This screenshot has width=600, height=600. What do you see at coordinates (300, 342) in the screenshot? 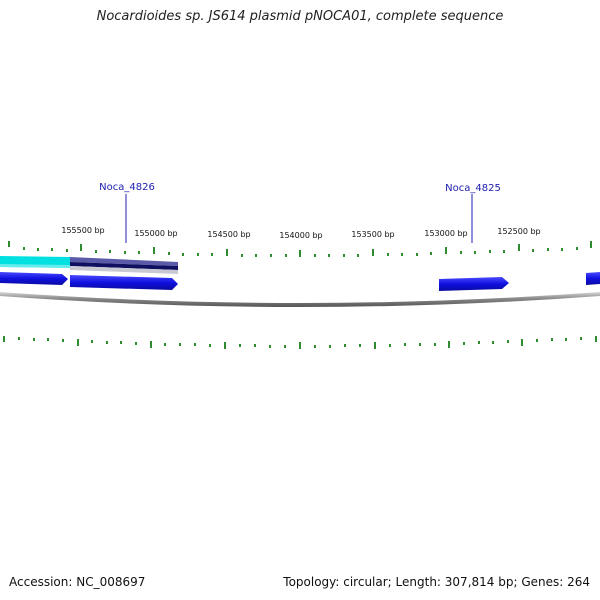
I see `lower-tick-ring` at bounding box center [300, 342].